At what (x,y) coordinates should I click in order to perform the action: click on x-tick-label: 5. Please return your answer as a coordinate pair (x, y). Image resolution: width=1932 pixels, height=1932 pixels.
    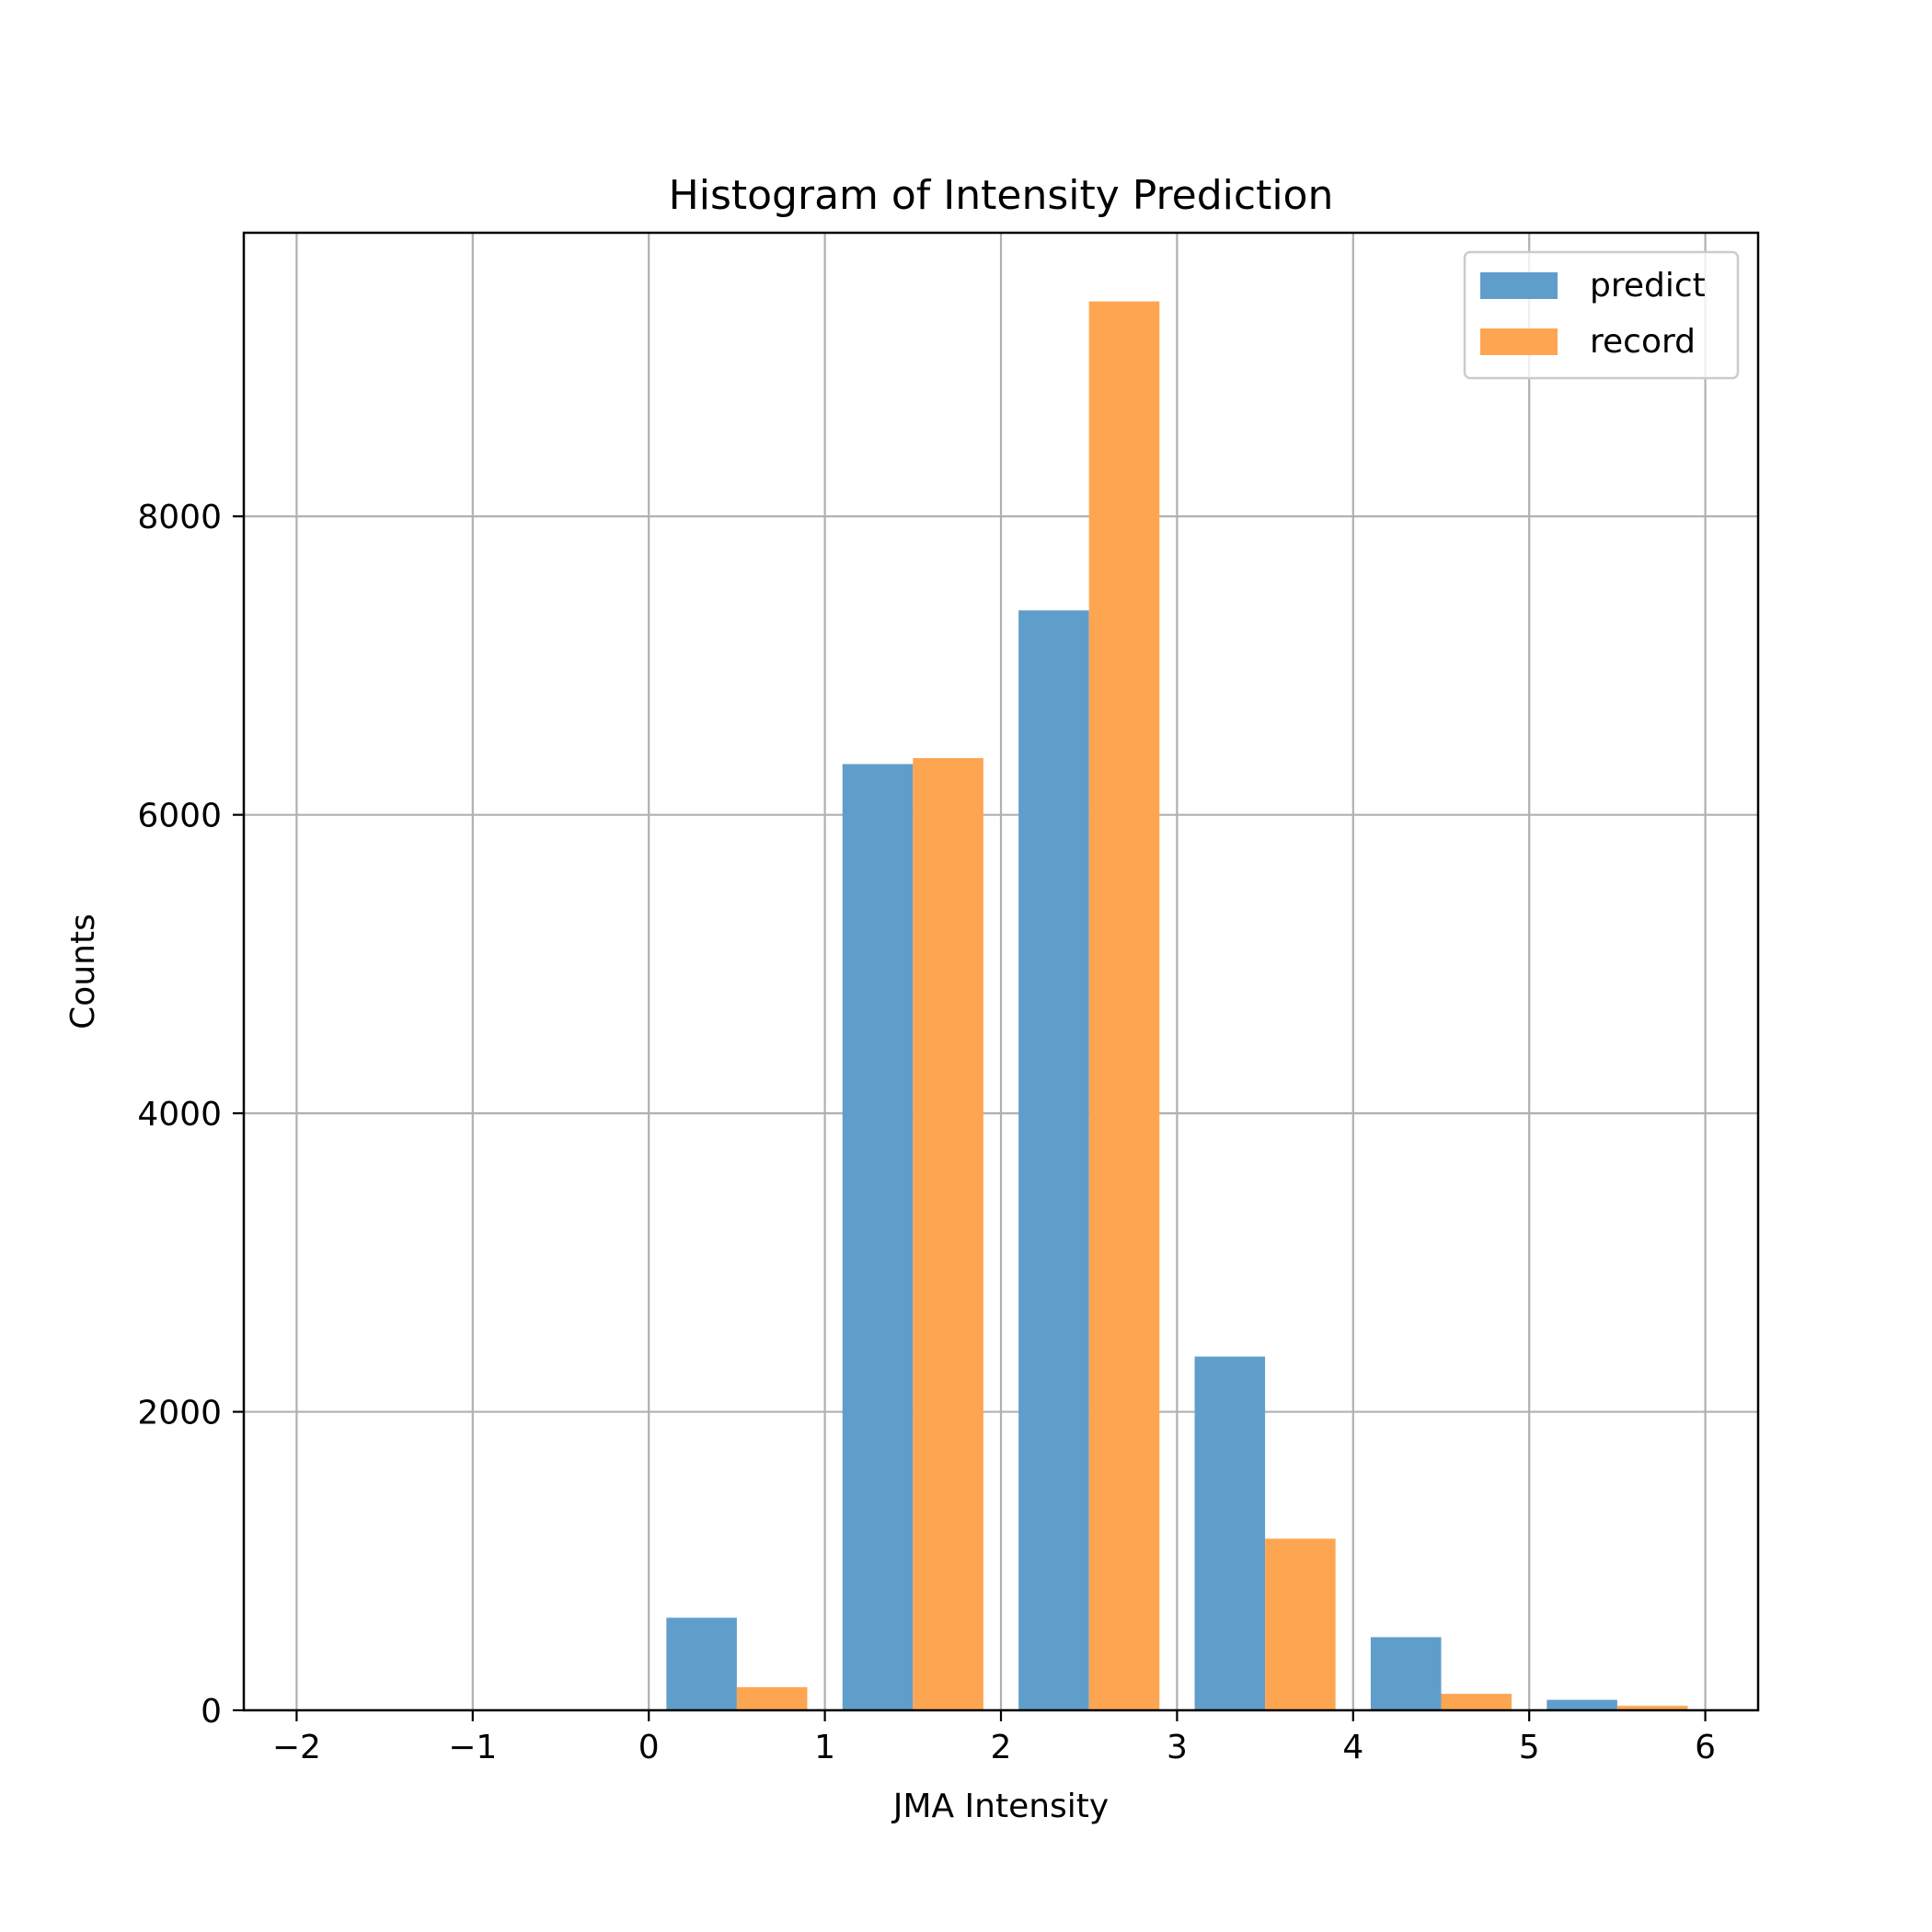
    Looking at the image, I should click on (1529, 1747).